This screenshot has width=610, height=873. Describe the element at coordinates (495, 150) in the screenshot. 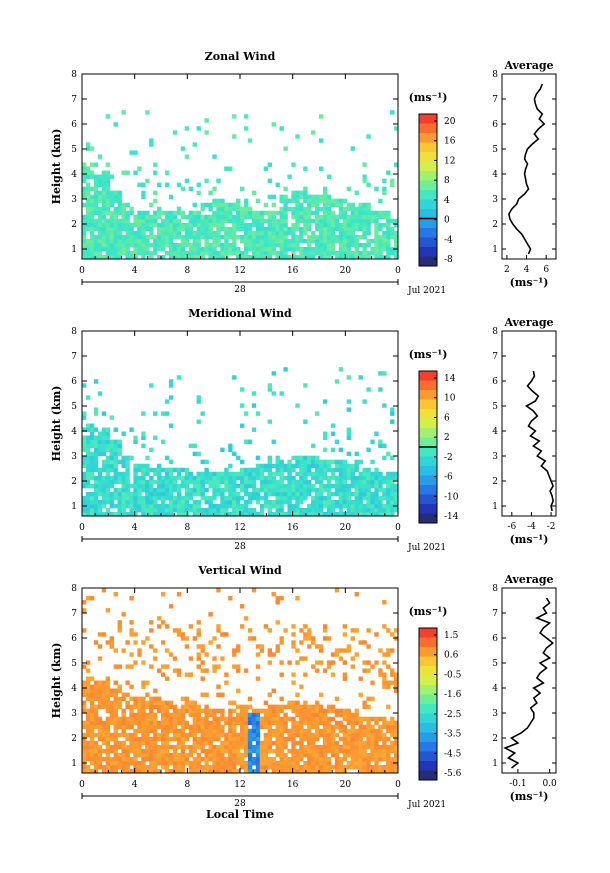

I see `profile-y-tick-label: 5` at that location.